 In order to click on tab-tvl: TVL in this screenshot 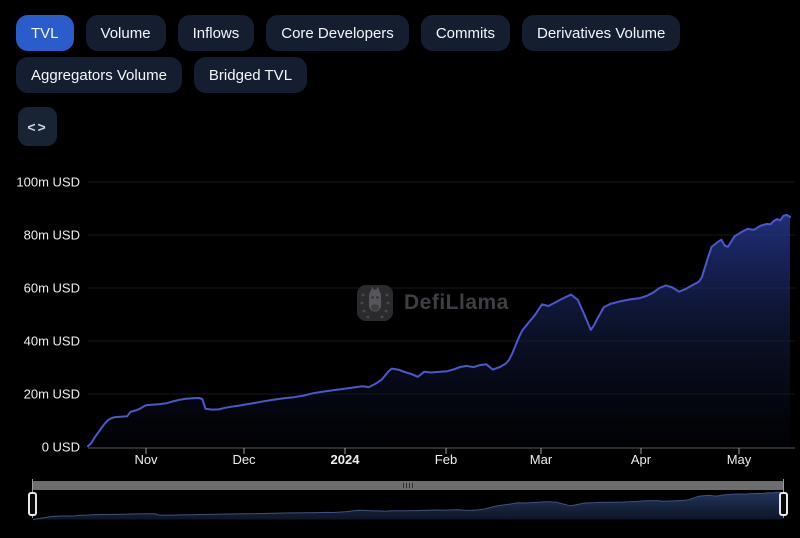, I will do `click(45, 33)`.